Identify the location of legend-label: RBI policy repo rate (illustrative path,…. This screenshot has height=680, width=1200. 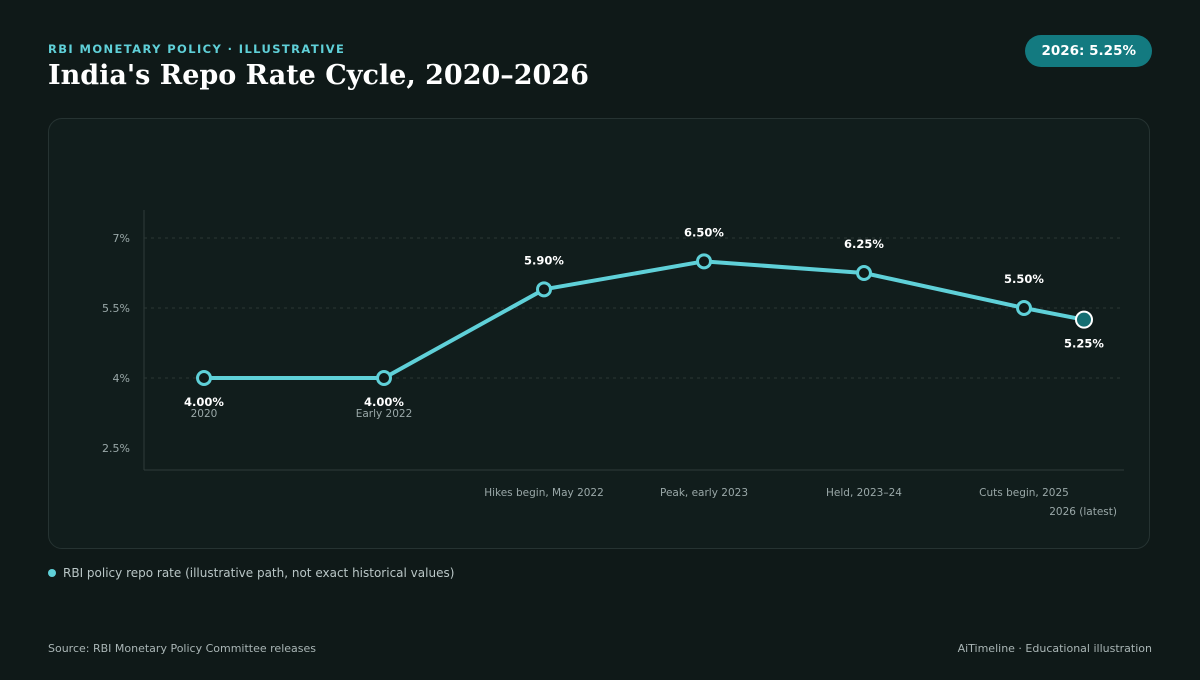
(259, 573).